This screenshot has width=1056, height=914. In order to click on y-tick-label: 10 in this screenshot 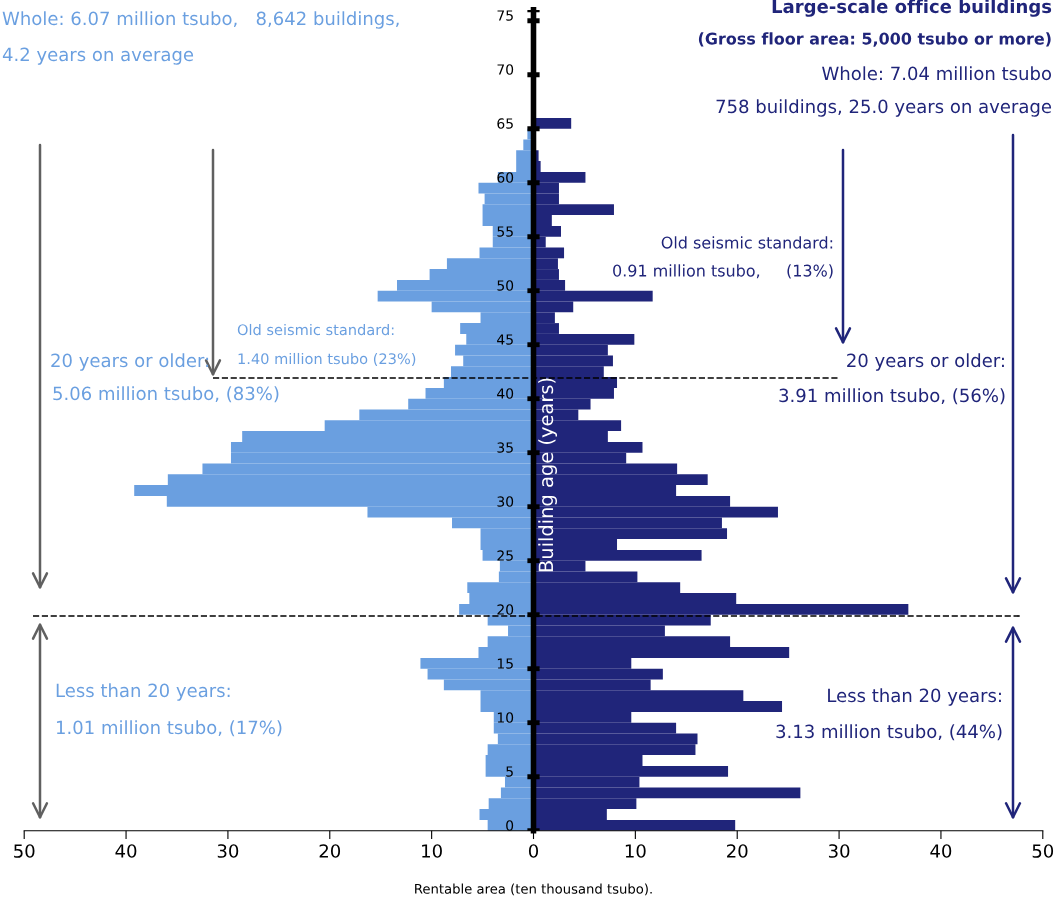, I will do `click(505, 717)`.